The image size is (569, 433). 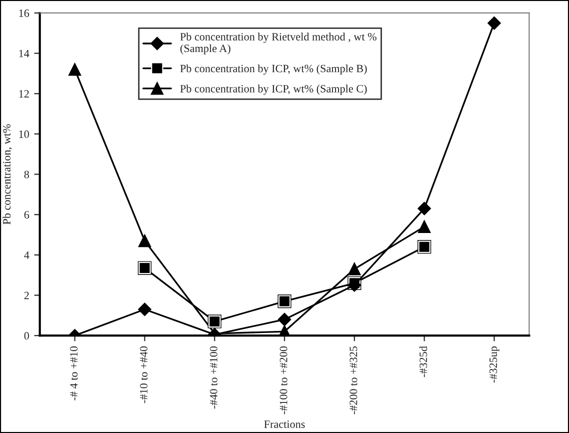 What do you see at coordinates (354, 380) in the screenshot?
I see `x-tick-label: -#200 to +#325` at bounding box center [354, 380].